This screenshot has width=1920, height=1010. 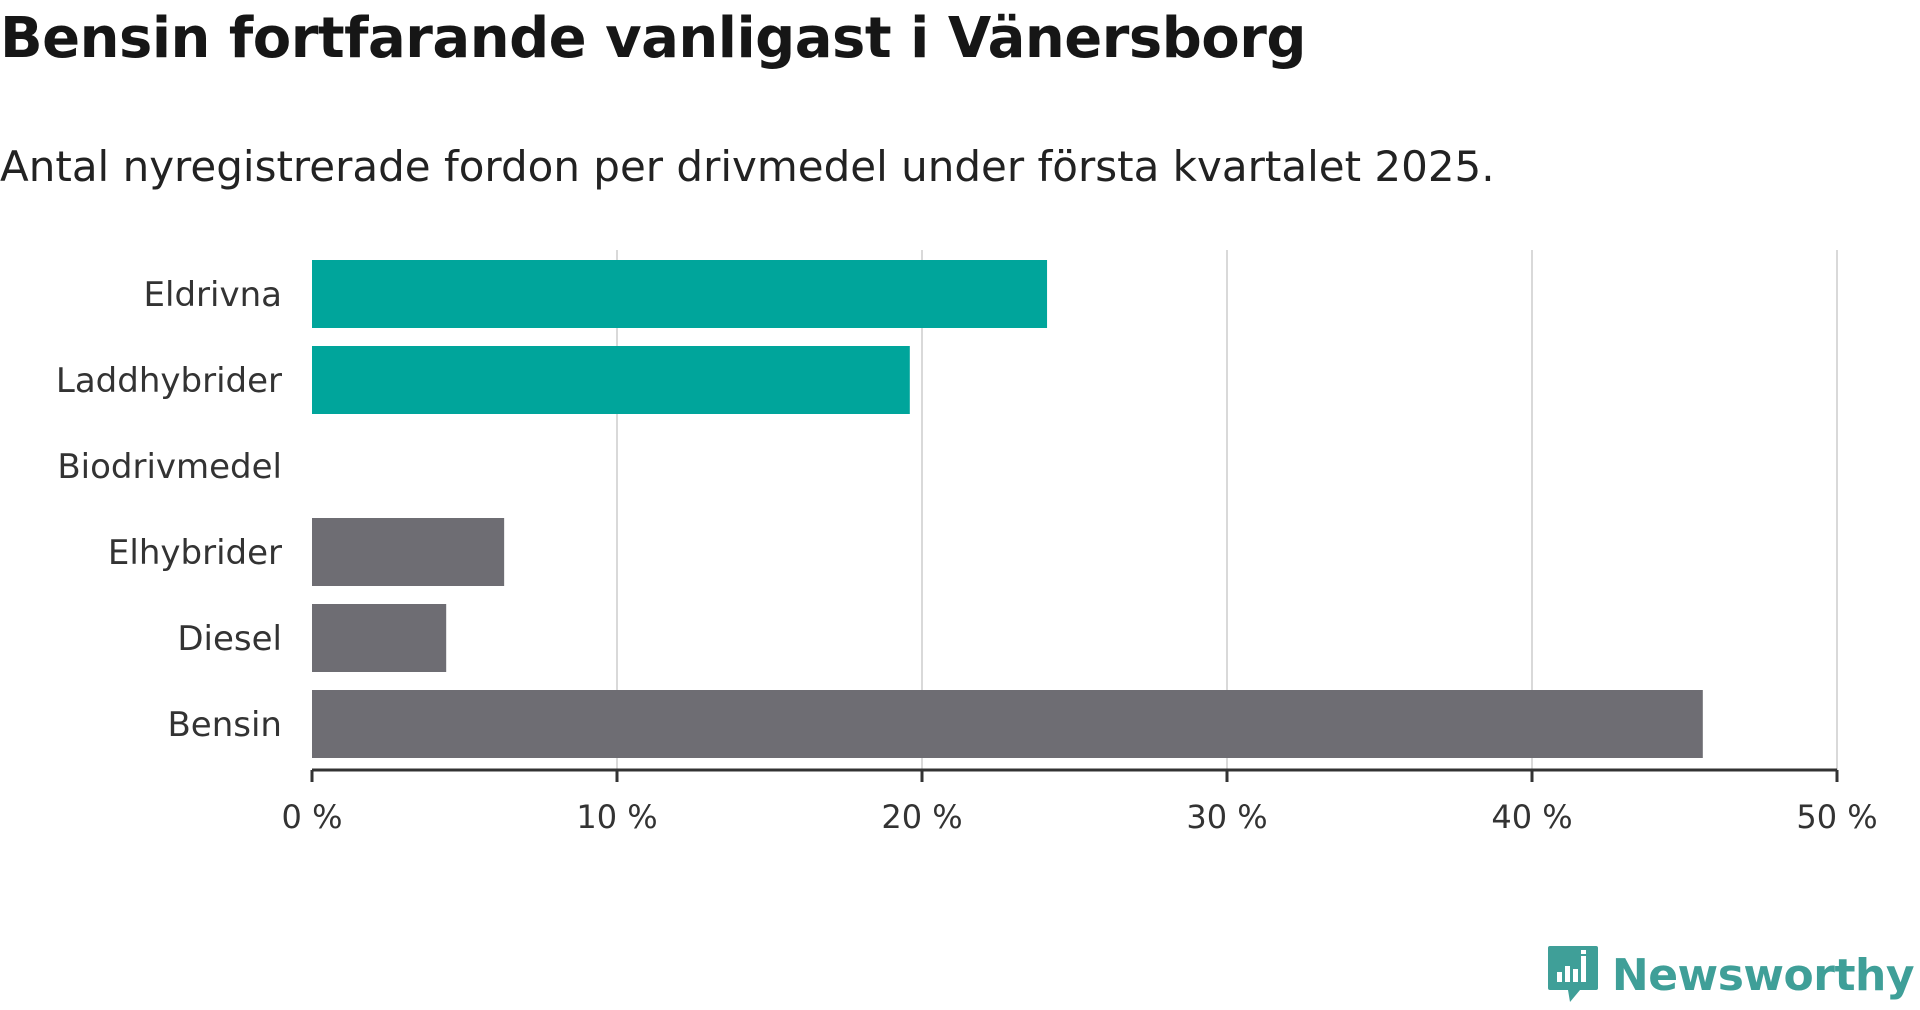 I want to click on category-label: Biodrivmedel, so click(x=169, y=467).